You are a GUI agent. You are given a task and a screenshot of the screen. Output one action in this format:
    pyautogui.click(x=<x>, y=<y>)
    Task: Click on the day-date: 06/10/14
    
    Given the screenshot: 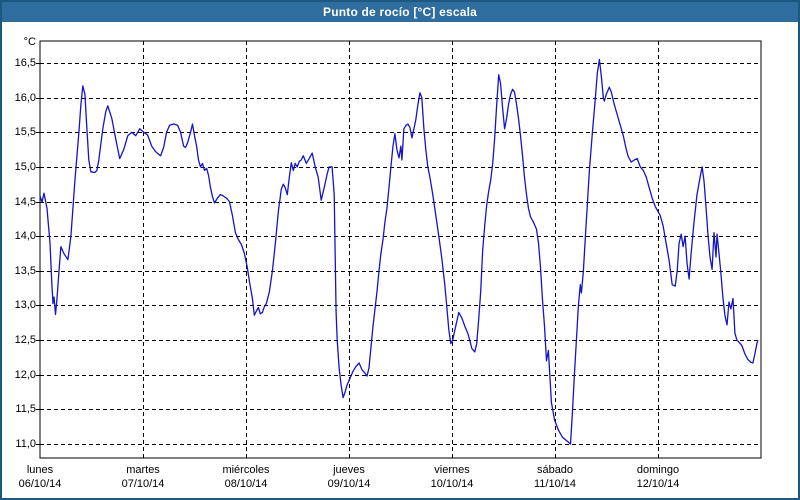 What is the action you would take?
    pyautogui.click(x=40, y=484)
    